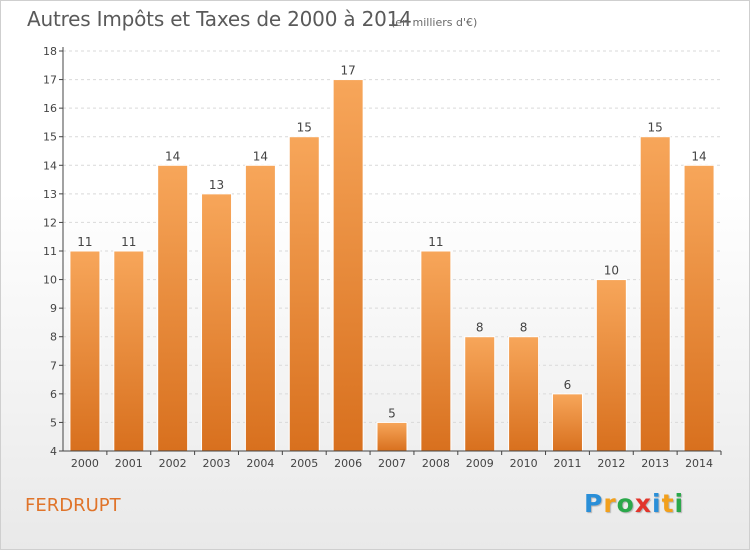 The image size is (750, 550). I want to click on bar-2012, so click(611, 365).